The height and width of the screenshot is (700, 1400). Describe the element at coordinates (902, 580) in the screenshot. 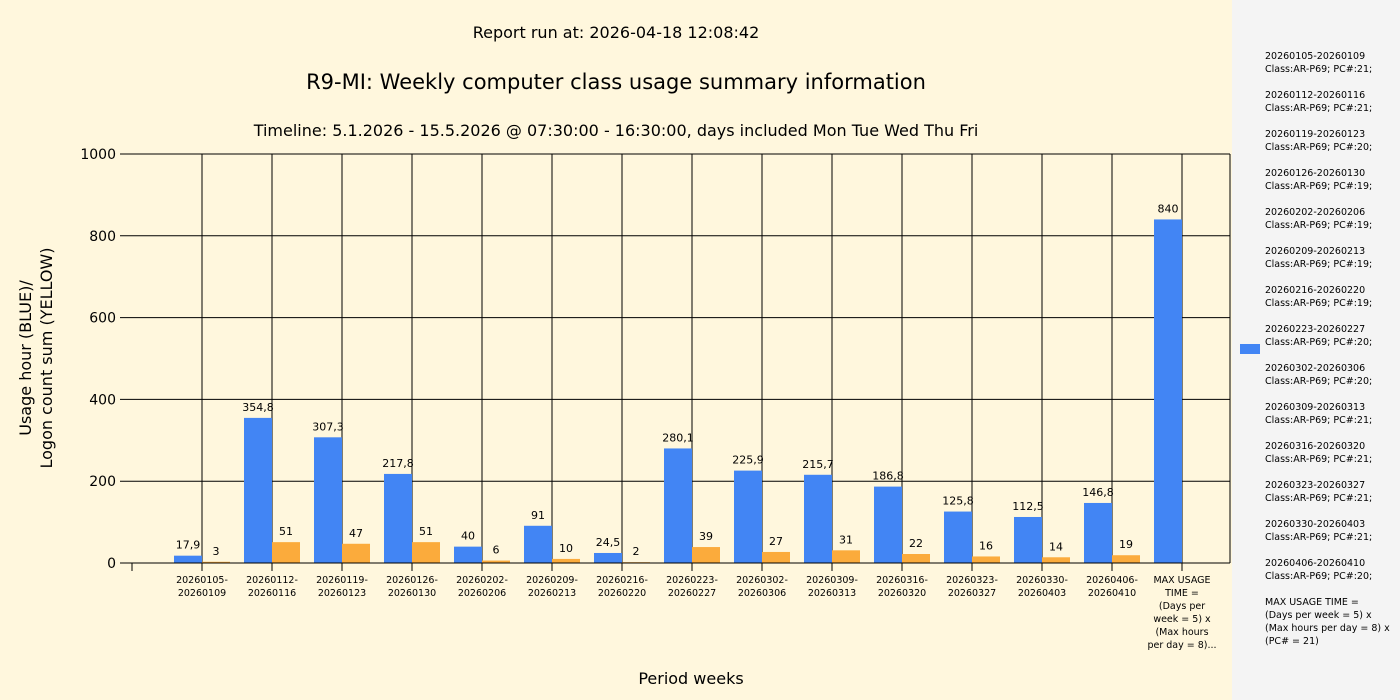

I see `x-tick-label: 20260316-` at that location.